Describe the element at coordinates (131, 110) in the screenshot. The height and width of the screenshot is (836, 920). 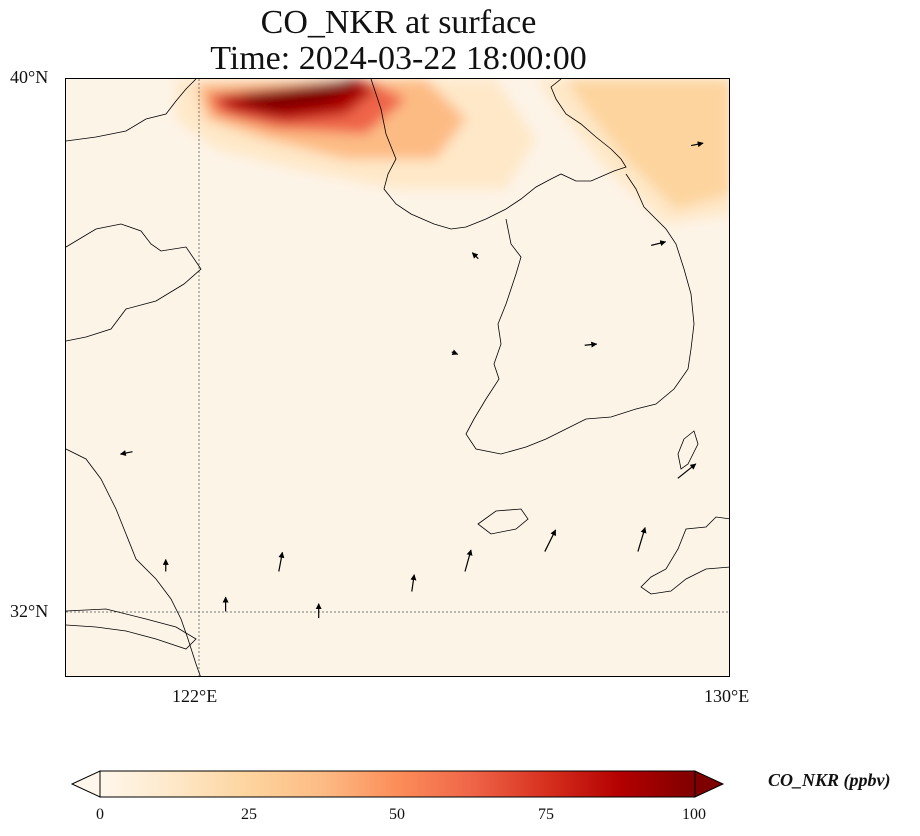
I see `coastline-liaodong` at that location.